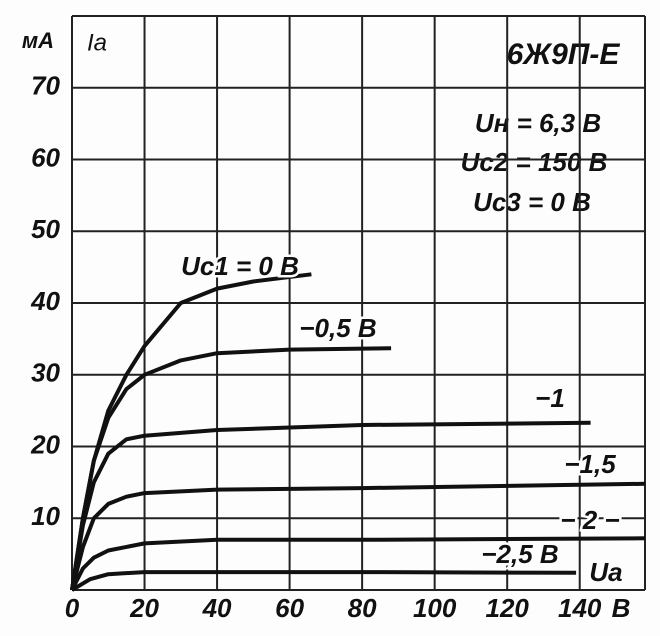  What do you see at coordinates (337, 328) in the screenshot?
I see `series-label: −0,5 В` at bounding box center [337, 328].